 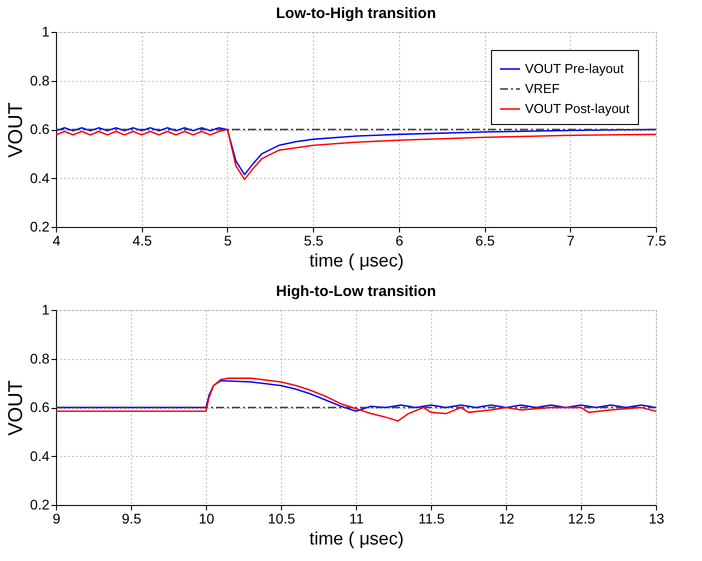 I want to click on x-tick-label: 7.5, so click(x=656, y=240).